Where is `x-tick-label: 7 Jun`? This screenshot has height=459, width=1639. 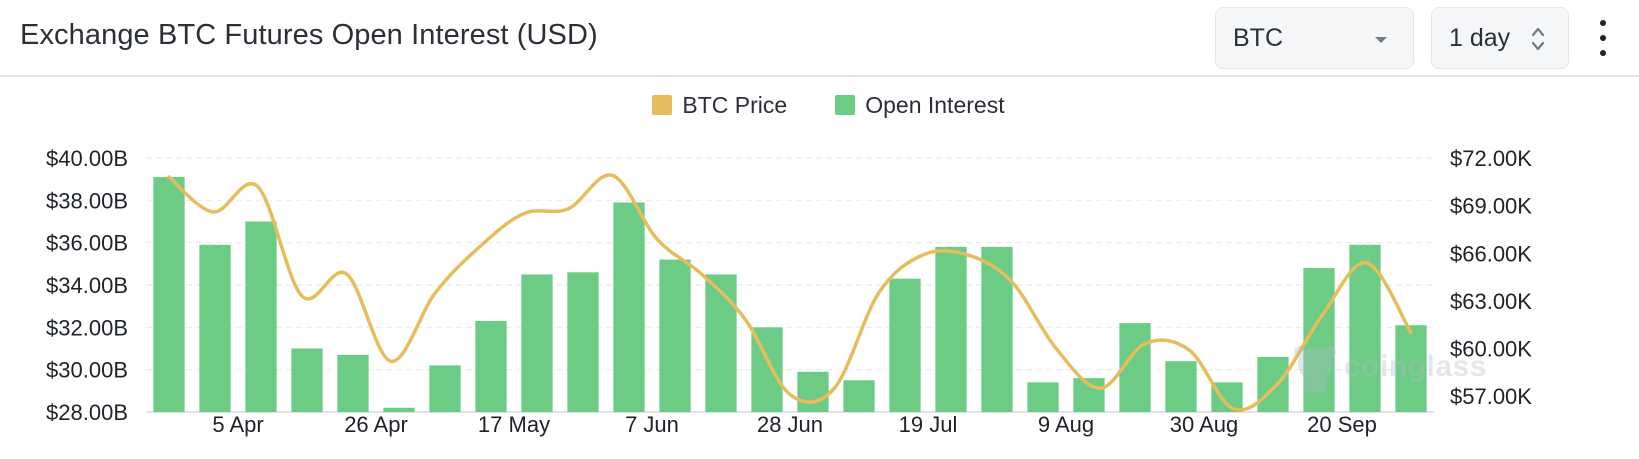 x-tick-label: 7 Jun is located at coordinates (652, 424).